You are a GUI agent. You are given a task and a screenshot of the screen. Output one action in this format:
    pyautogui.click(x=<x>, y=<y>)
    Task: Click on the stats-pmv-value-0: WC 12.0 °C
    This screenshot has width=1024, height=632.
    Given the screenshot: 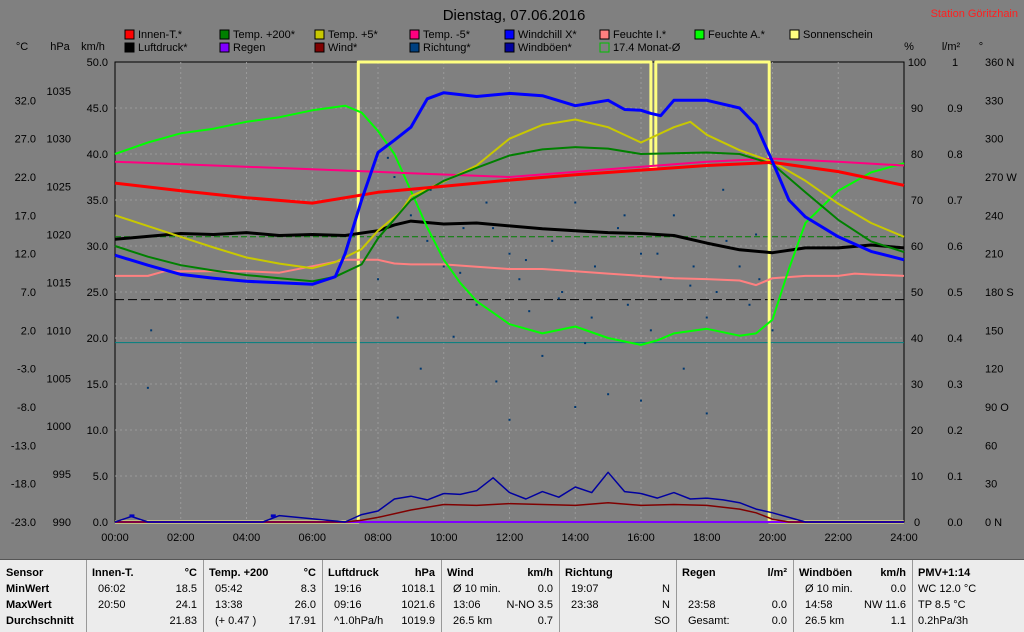 What is the action you would take?
    pyautogui.click(x=947, y=589)
    